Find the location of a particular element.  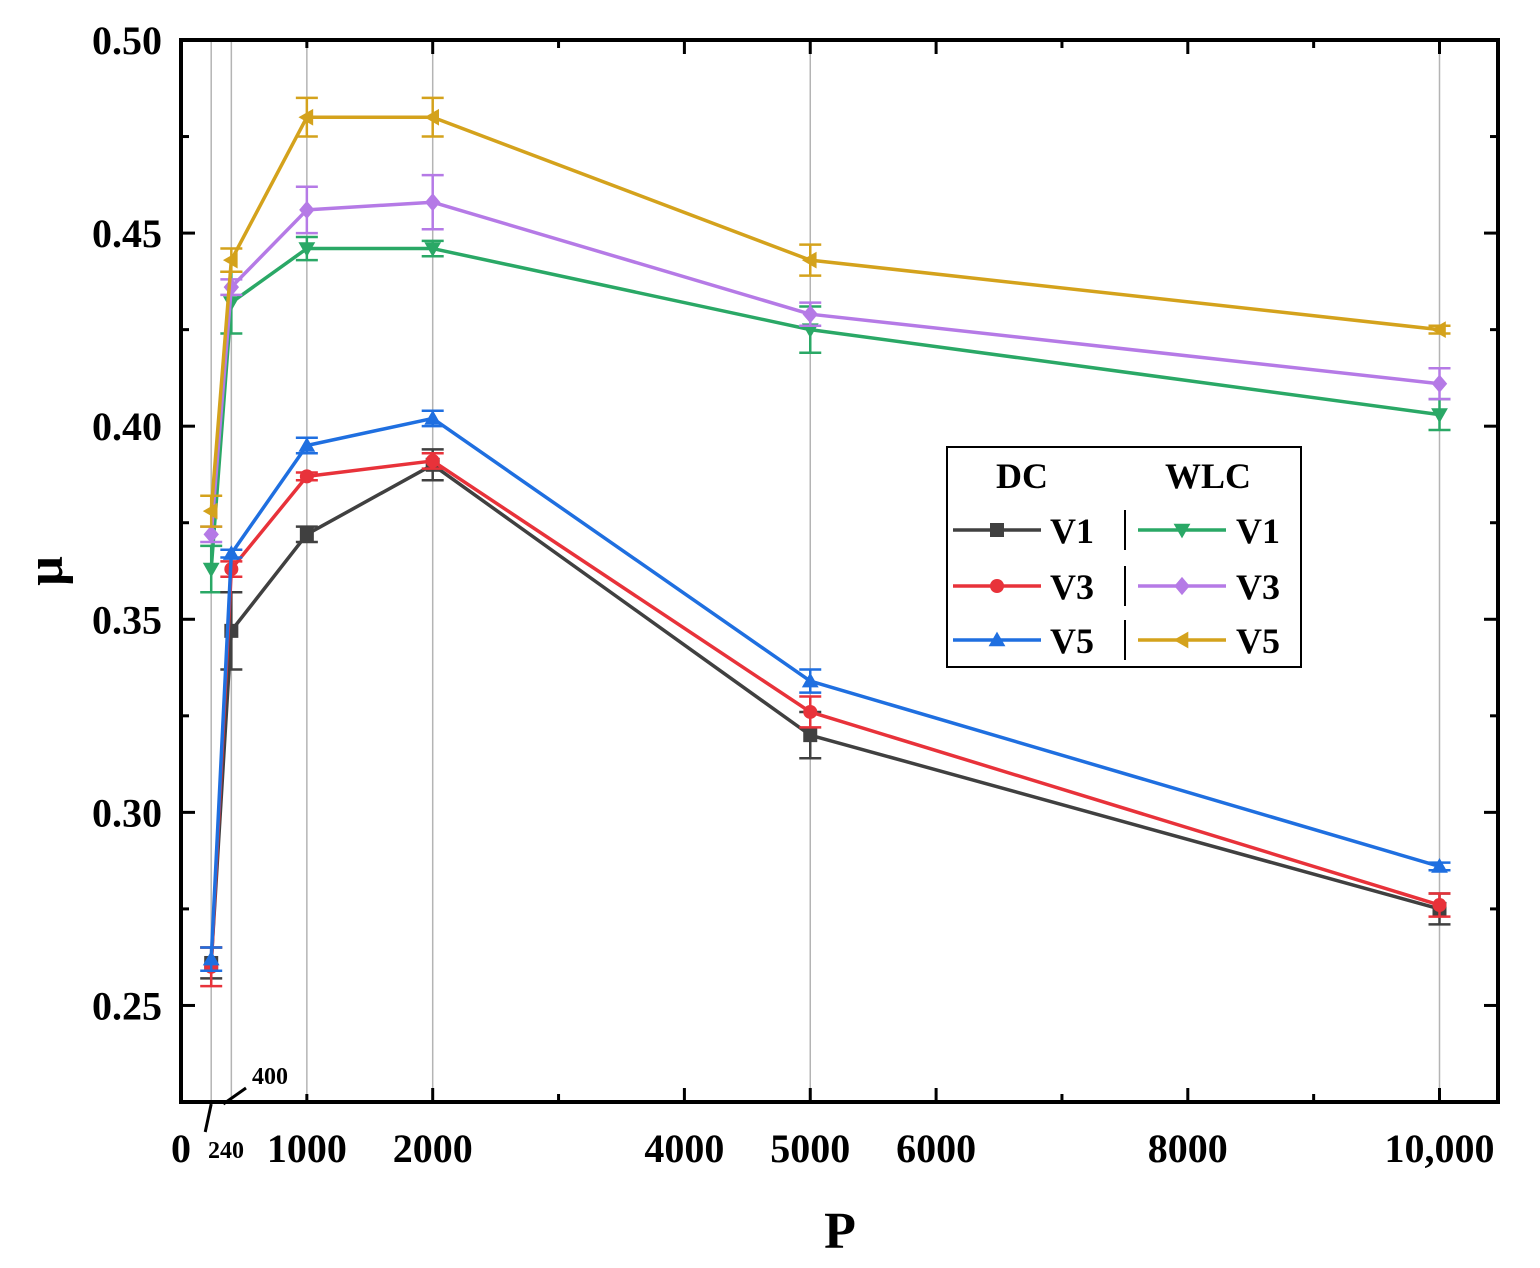

x-tick-label: 5000 is located at coordinates (810, 1148).